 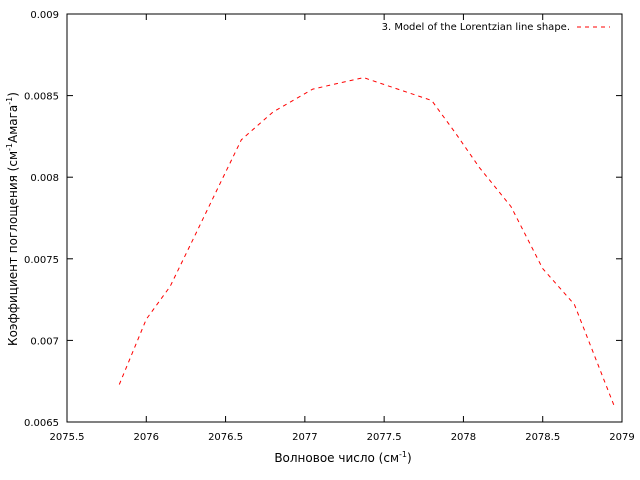 What do you see at coordinates (44, 341) in the screenshot?
I see `y-tick-label: 0.007` at bounding box center [44, 341].